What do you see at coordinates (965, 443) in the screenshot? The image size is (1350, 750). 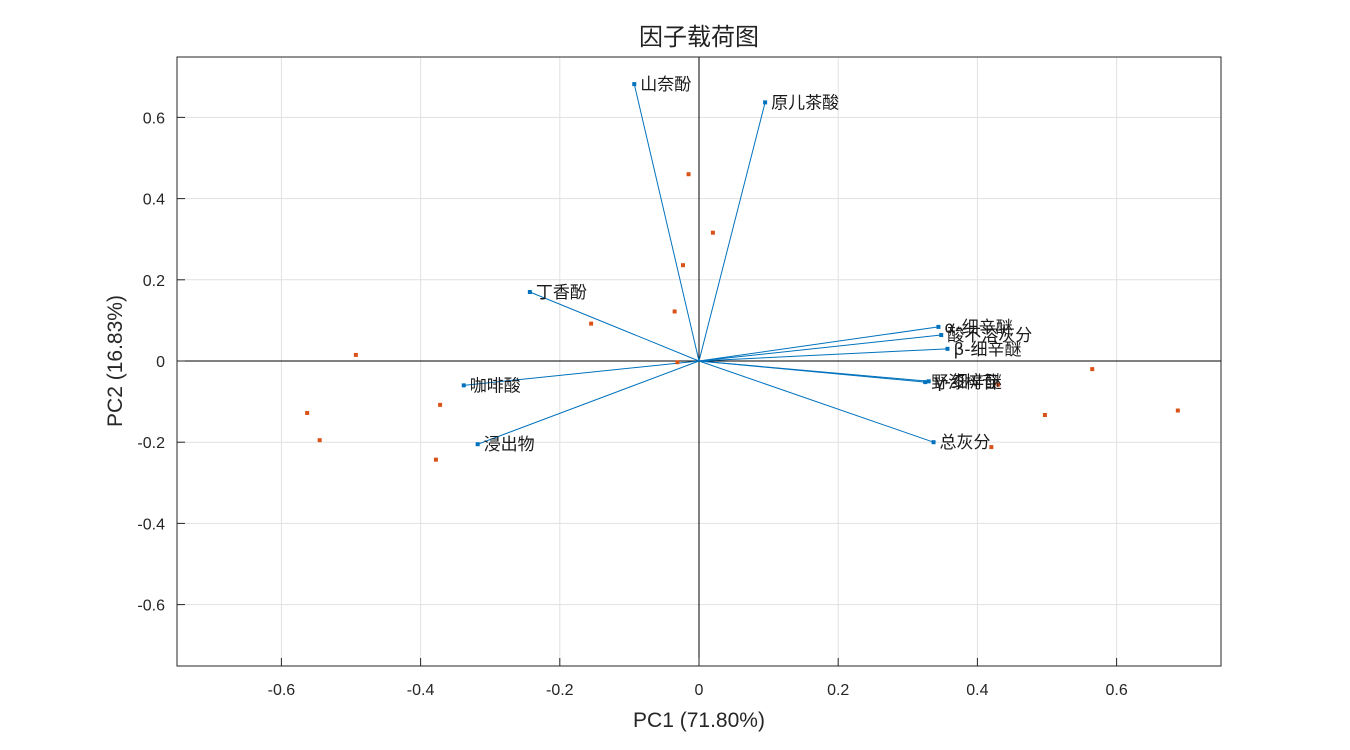 I see `loading-label: 总灰分` at bounding box center [965, 443].